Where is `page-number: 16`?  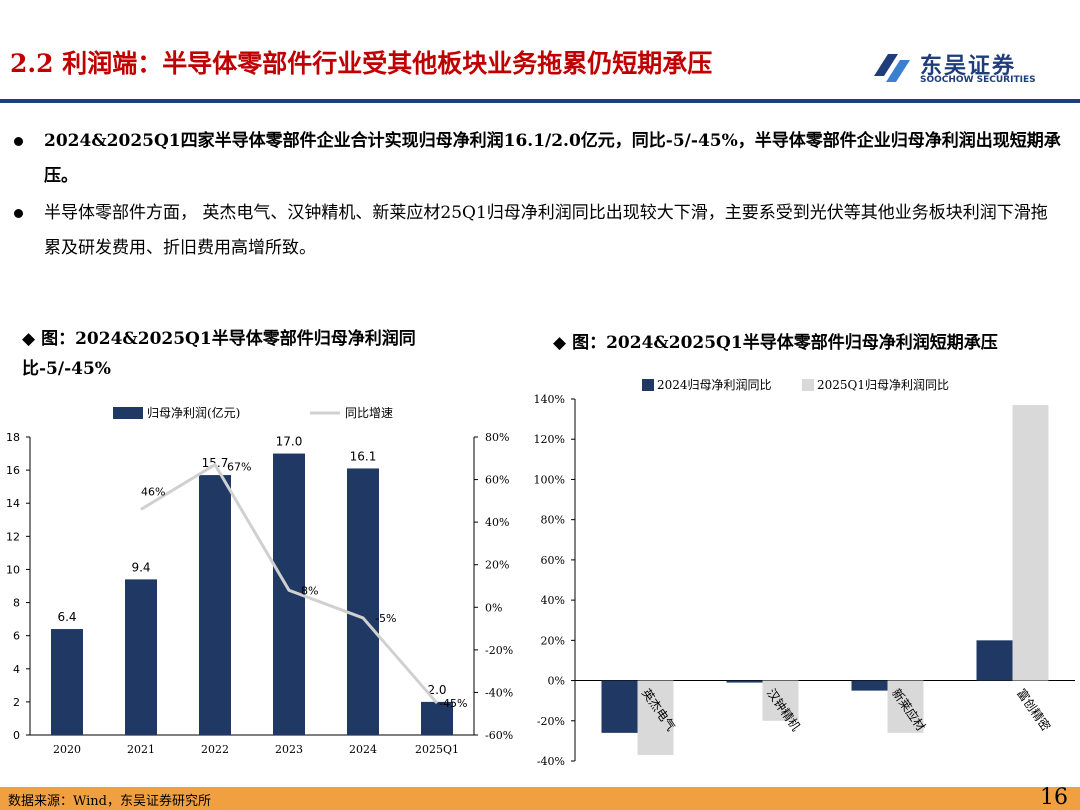
page-number: 16 is located at coordinates (1054, 797).